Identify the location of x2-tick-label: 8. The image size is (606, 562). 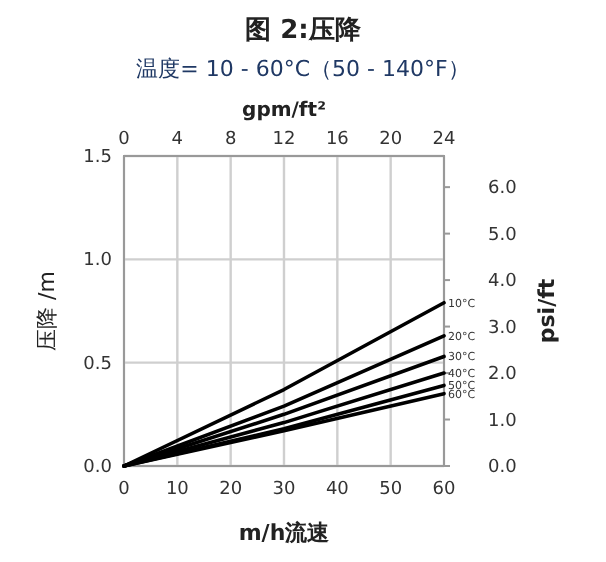
(230, 140).